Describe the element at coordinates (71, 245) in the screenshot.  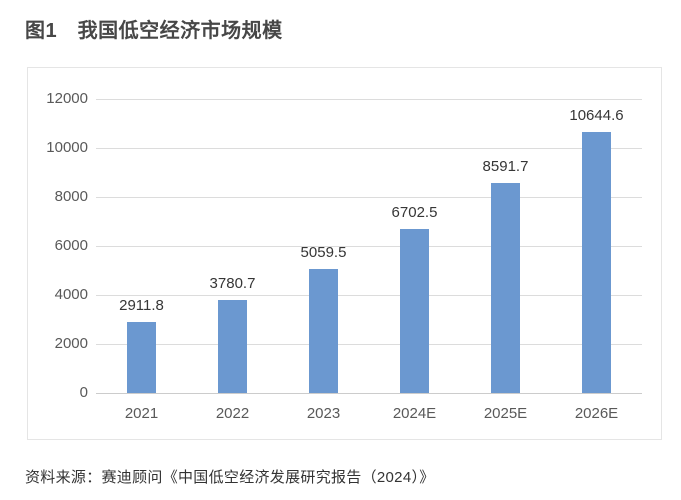
I see `y-axis-tick-label: 6000` at that location.